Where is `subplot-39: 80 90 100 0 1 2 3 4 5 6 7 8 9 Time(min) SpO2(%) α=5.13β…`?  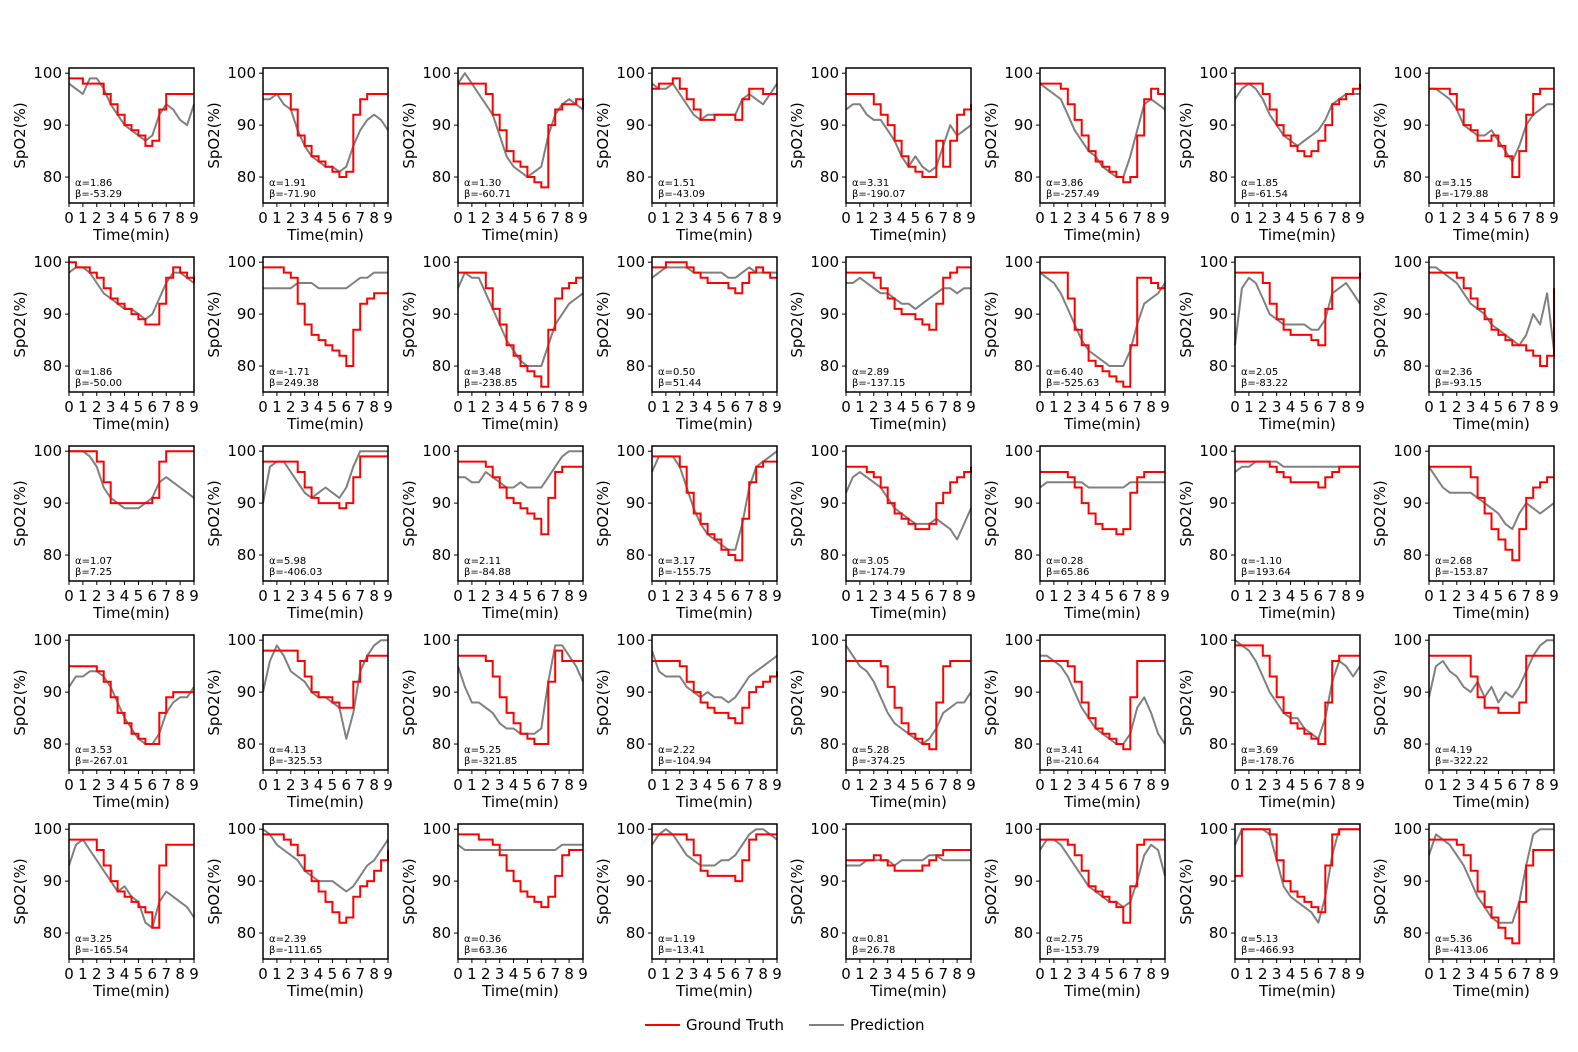 subplot-39: 80 90 100 0 1 2 3 4 5 6 7 8 9 Time(min) SpO2(%) α=5.13β… is located at coordinates (1271, 910).